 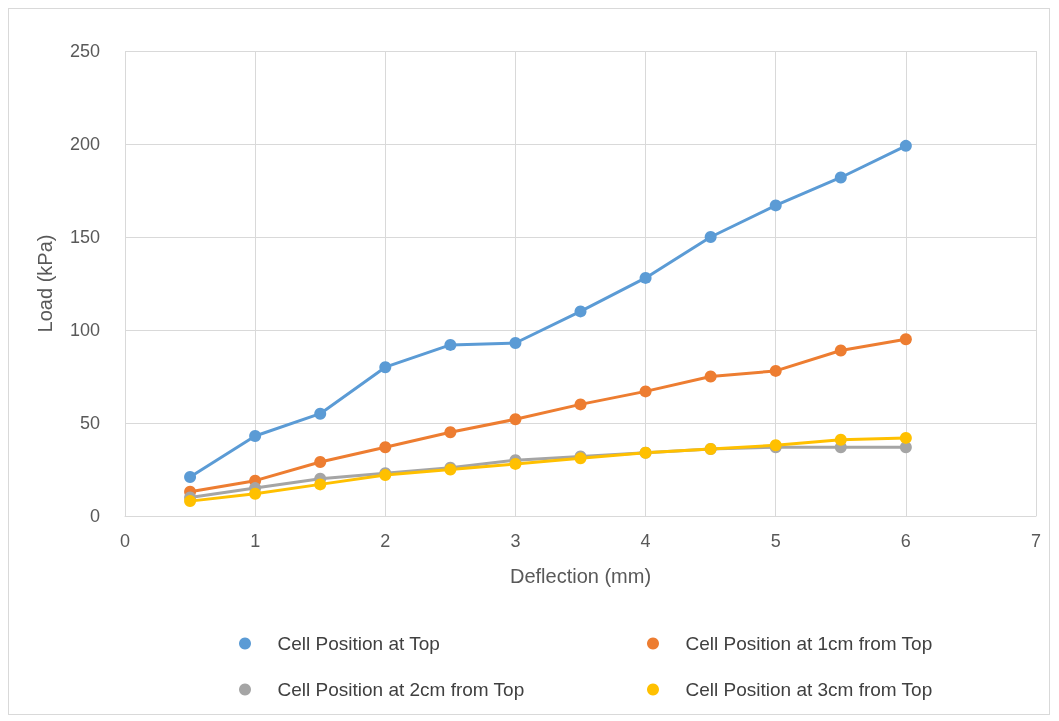 I want to click on x-tick-label: 0, so click(x=125, y=541).